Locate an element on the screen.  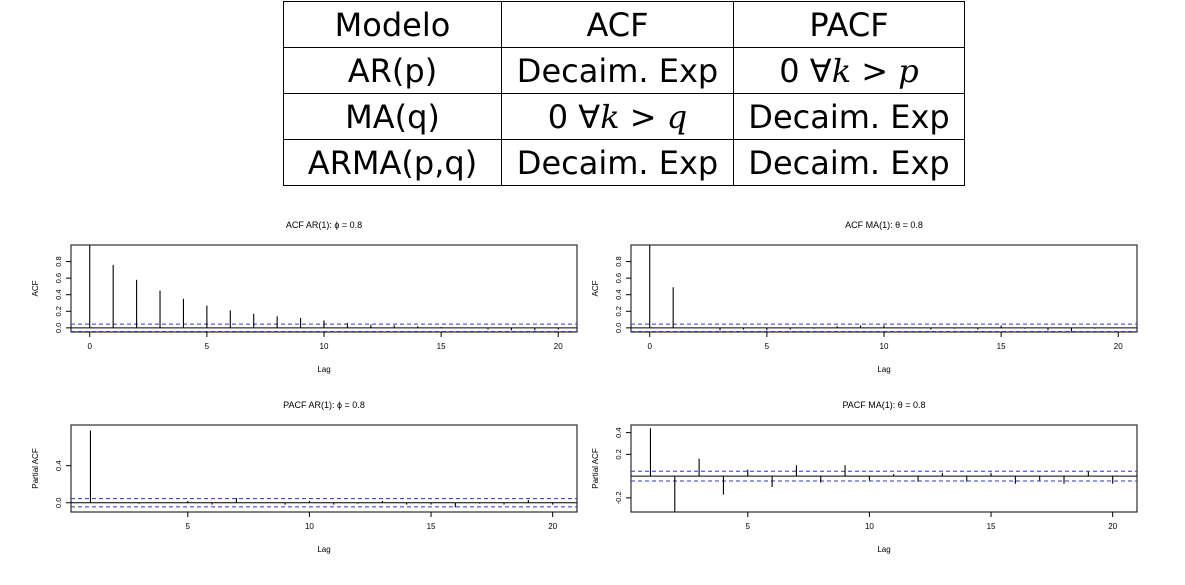
acf-ma1-ytick-label: 0.4 is located at coordinates (618, 294).